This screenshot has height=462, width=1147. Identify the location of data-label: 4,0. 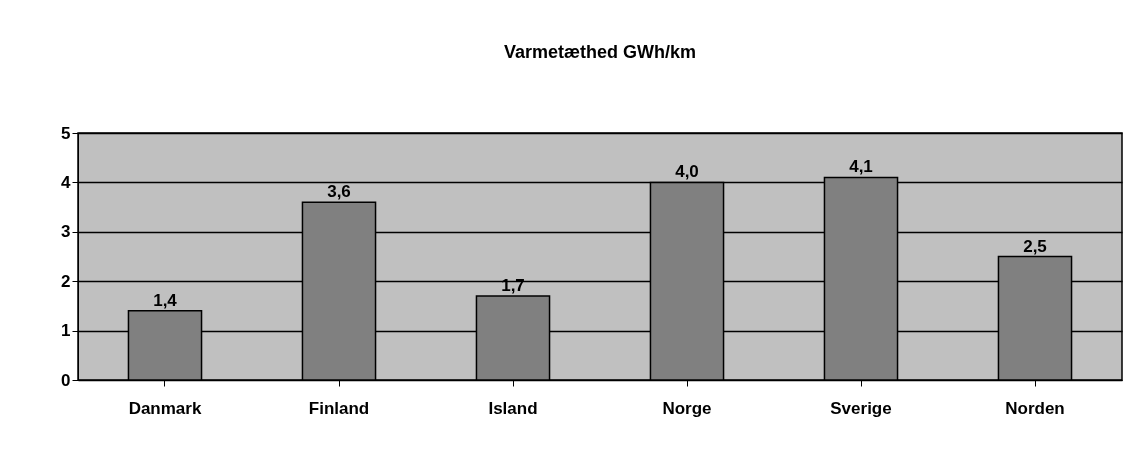
(687, 172).